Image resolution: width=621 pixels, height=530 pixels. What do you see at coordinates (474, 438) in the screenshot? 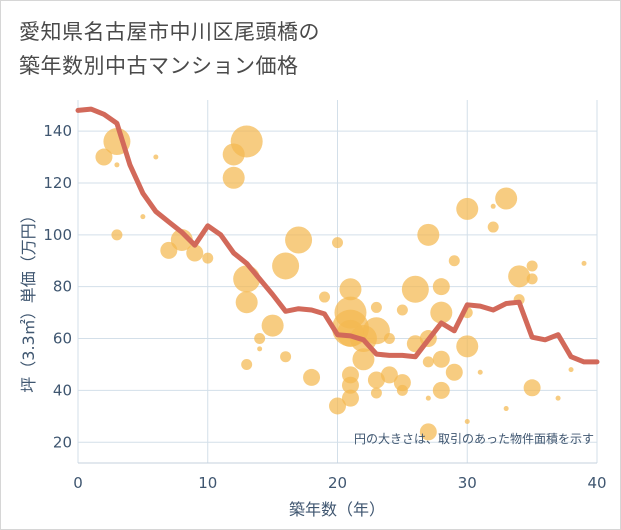
I see `bubble-size-note: 円の大きさは、取引のあった物件面積を示す` at bounding box center [474, 438].